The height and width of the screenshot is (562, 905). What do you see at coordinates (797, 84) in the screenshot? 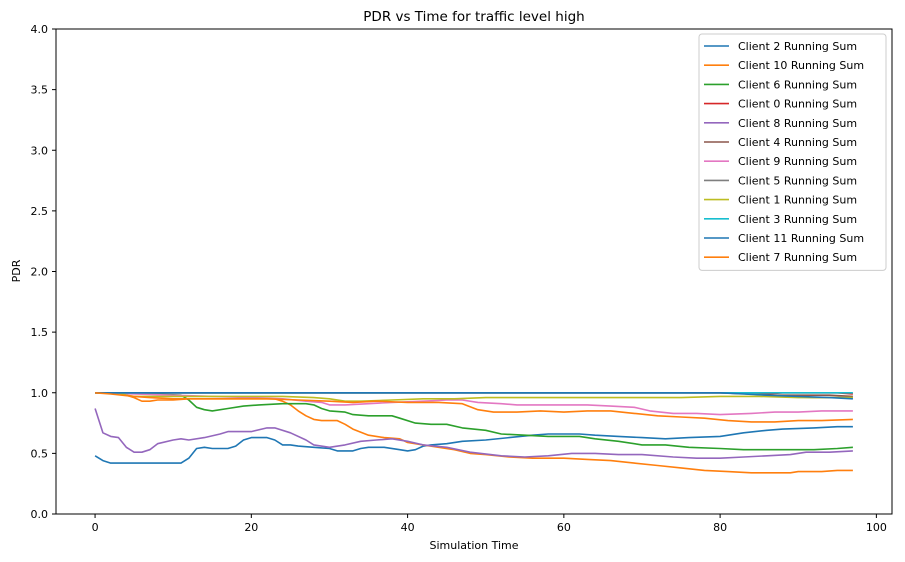
I see `legend-label-client-6-running-sum: Client 6 Running Sum` at bounding box center [797, 84].